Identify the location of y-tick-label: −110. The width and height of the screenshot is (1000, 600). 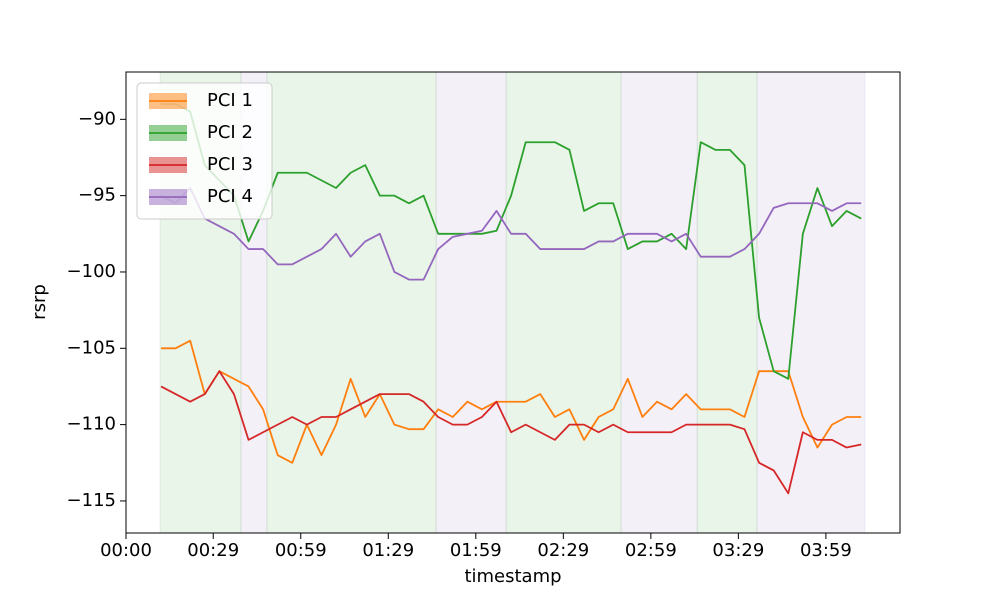
(91, 424).